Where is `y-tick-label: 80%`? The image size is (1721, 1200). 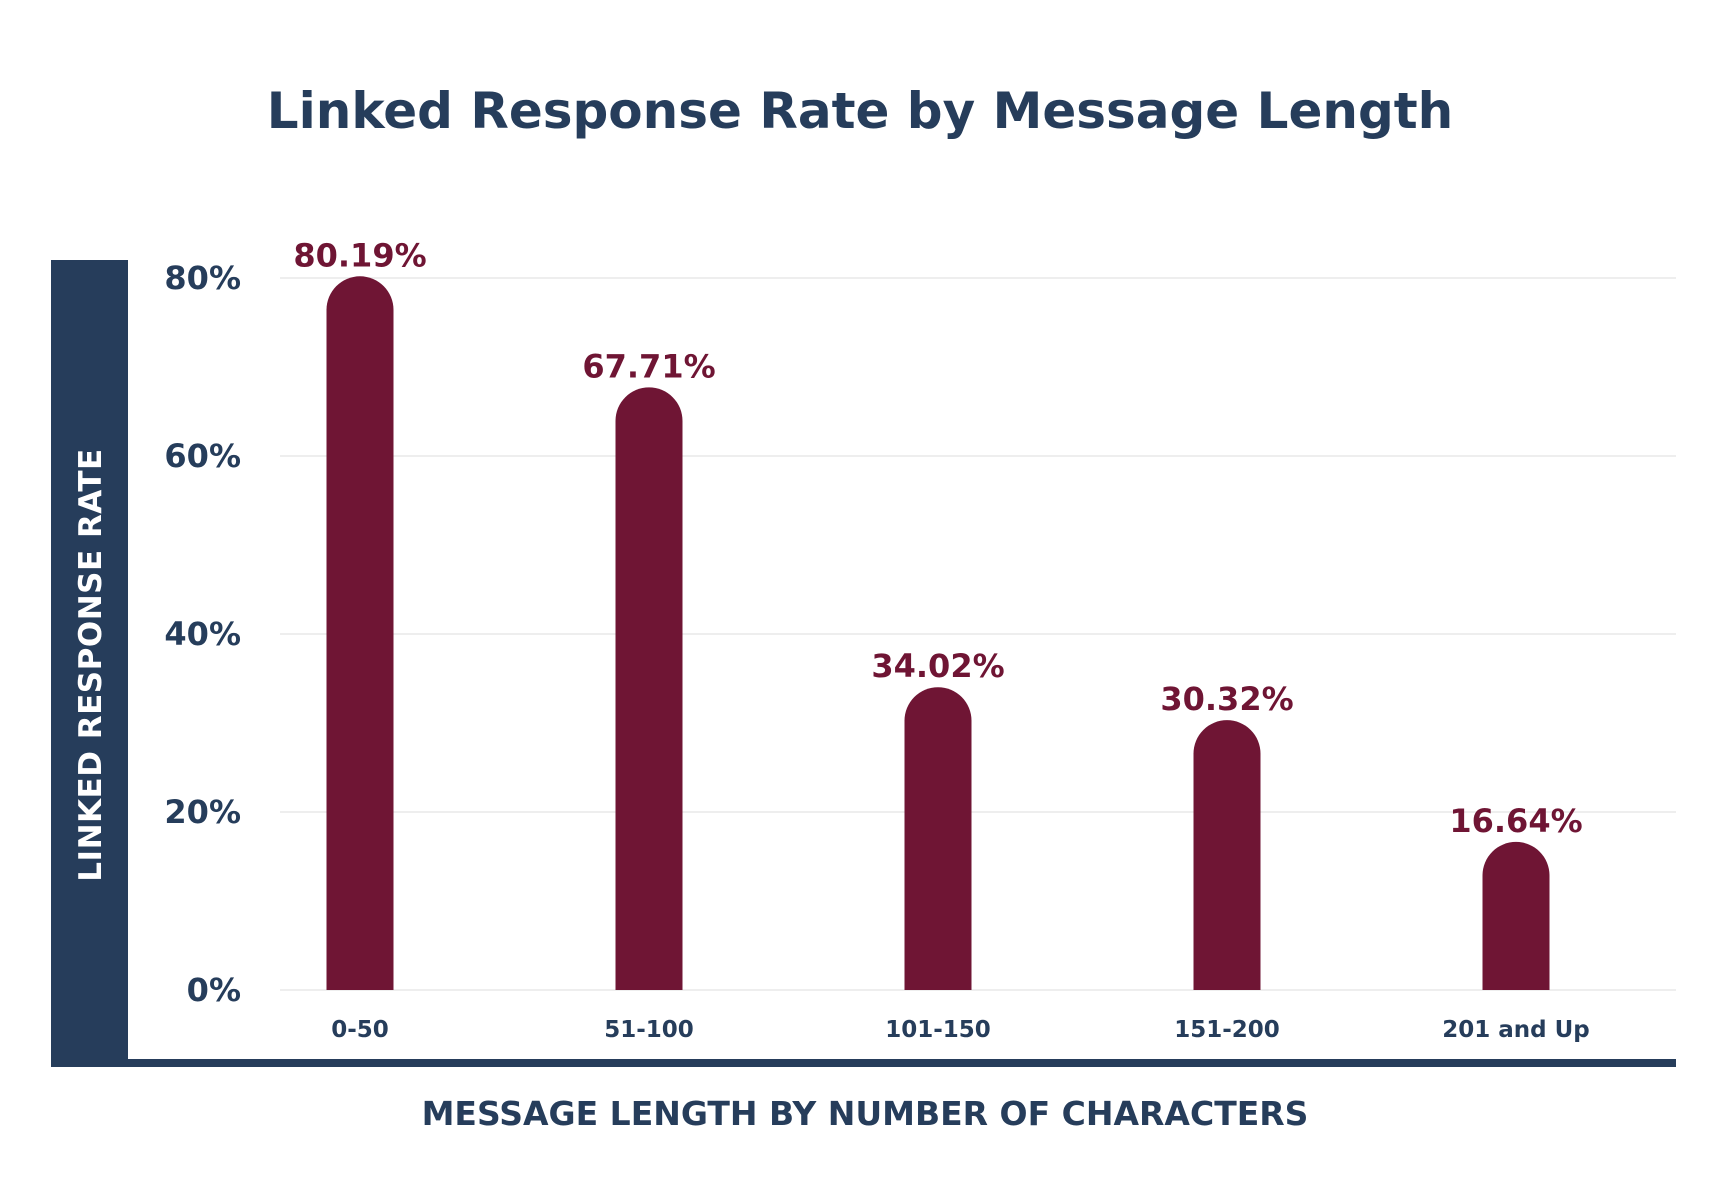 y-tick-label: 80% is located at coordinates (202, 278).